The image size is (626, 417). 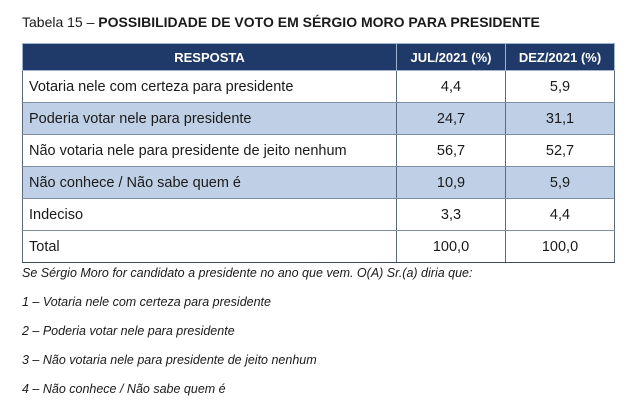 What do you see at coordinates (451, 182) in the screenshot?
I see `row-jul-value: 10,9` at bounding box center [451, 182].